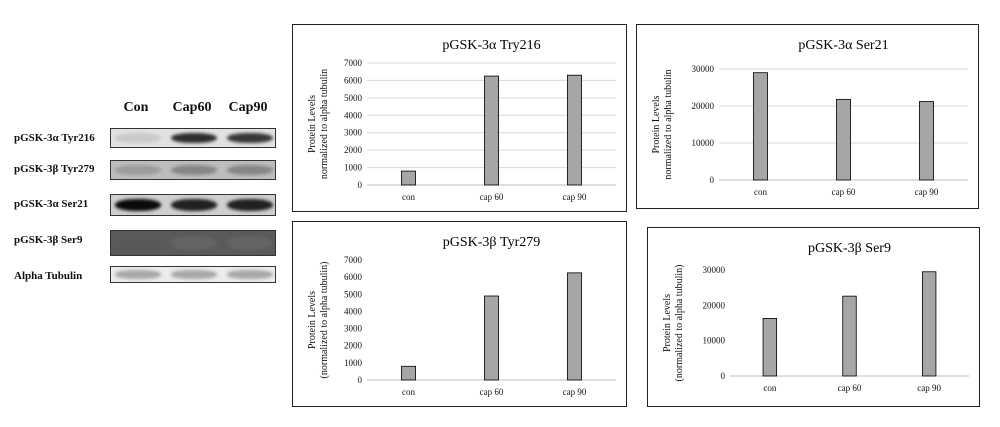  I want to click on blot-row-label: Alpha Tubulin, so click(48, 276).